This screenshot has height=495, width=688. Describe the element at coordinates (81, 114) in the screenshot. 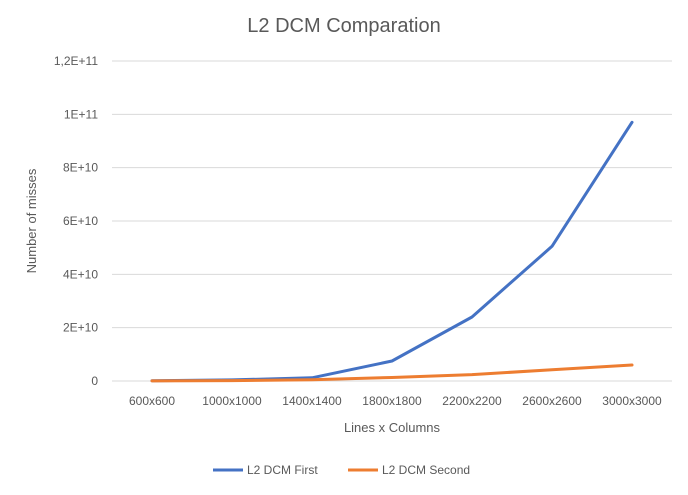

I see `y-tick-label: 1E+11` at that location.